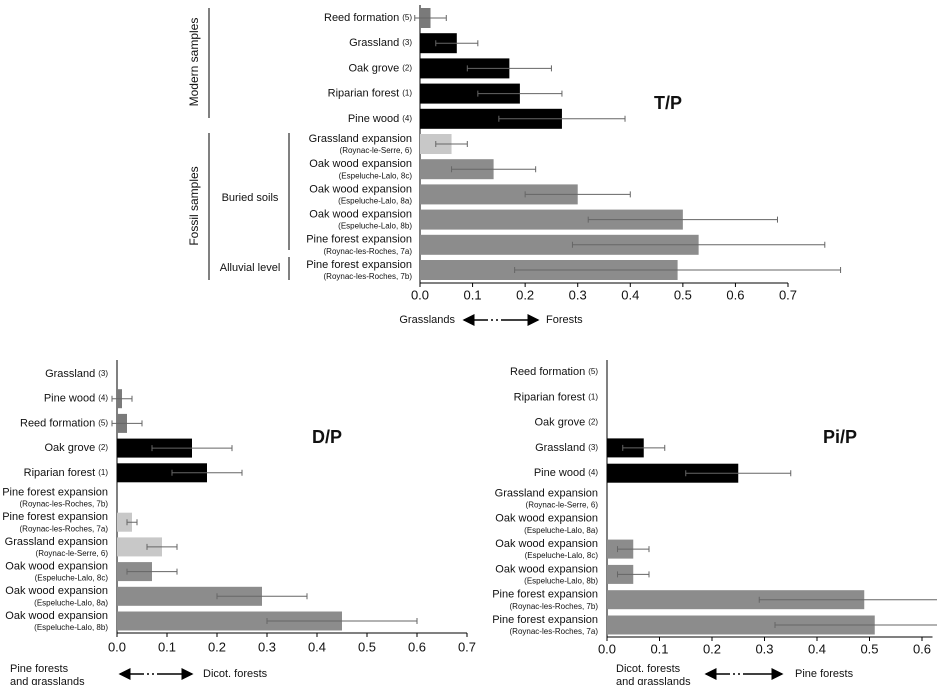 This screenshot has height=685, width=937. Describe the element at coordinates (668, 103) in the screenshot. I see `chart-title: T/P` at that location.